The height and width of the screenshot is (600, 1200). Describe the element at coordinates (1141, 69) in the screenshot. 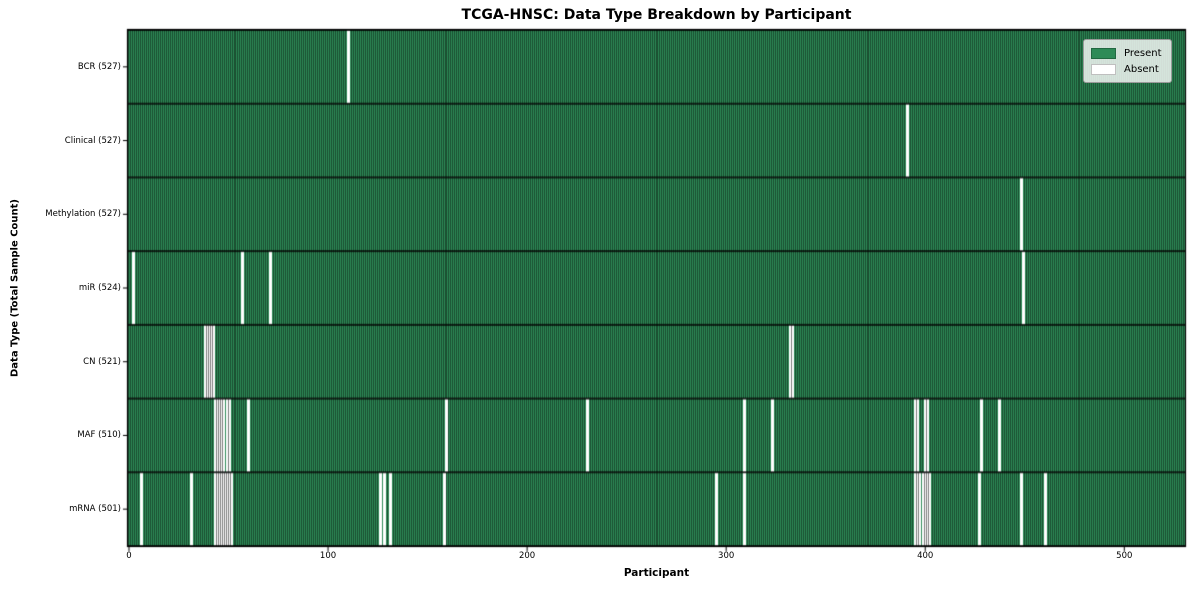

I see `legend-label-absent: Absent` at that location.